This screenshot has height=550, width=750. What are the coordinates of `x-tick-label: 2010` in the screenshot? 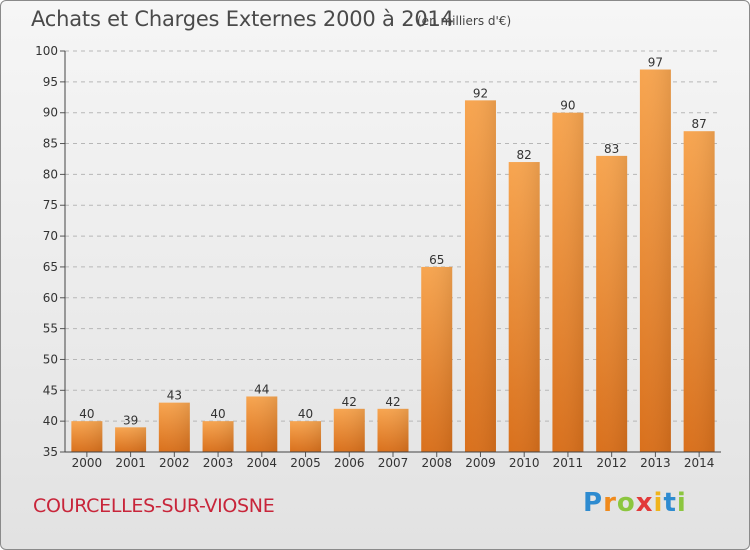 It's located at (524, 463).